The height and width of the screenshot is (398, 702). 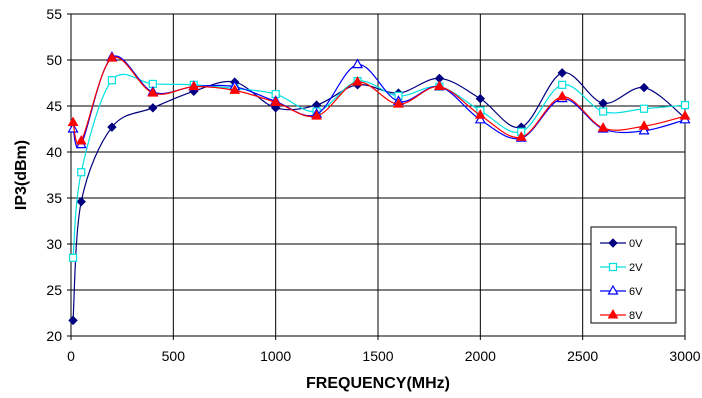 I want to click on legend-item-6V: 6V, so click(x=621, y=291).